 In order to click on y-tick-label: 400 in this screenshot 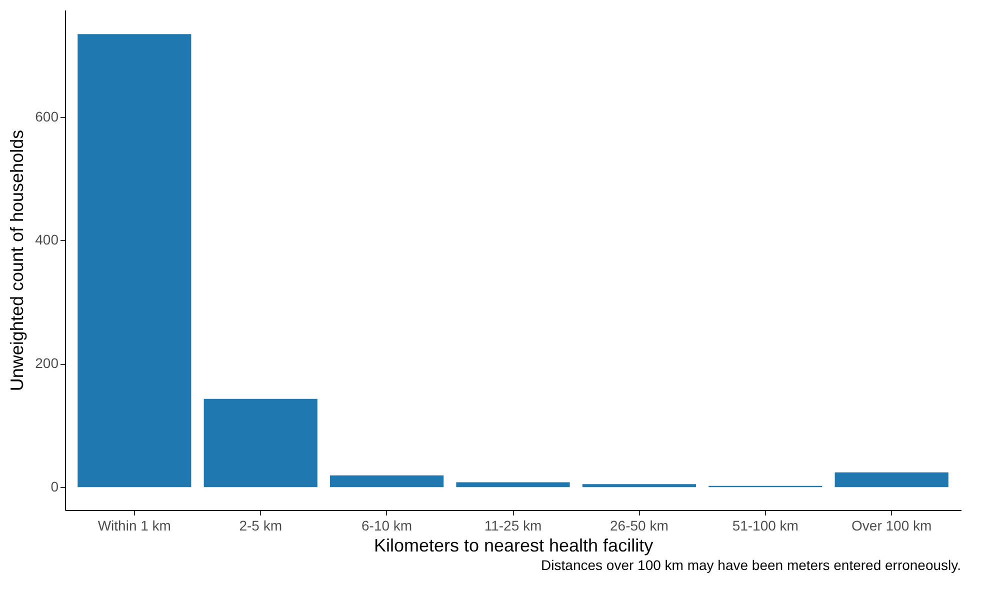, I will do `click(47, 240)`.